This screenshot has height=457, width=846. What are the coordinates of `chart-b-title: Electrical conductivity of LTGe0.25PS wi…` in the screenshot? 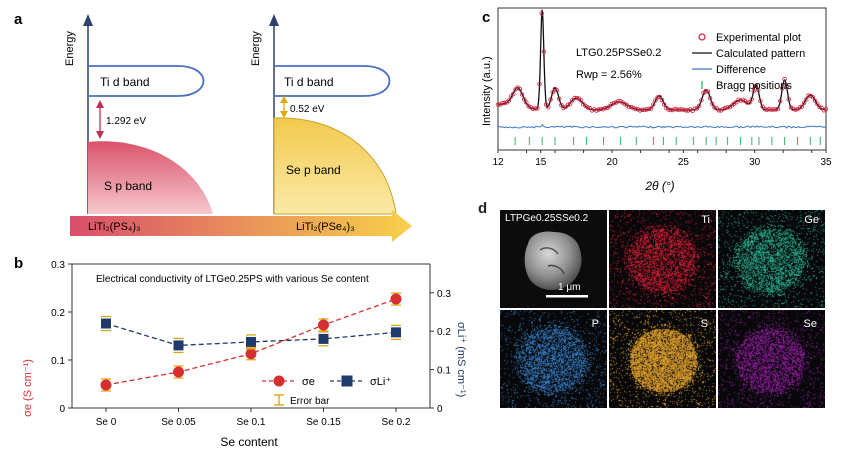 It's located at (232, 279).